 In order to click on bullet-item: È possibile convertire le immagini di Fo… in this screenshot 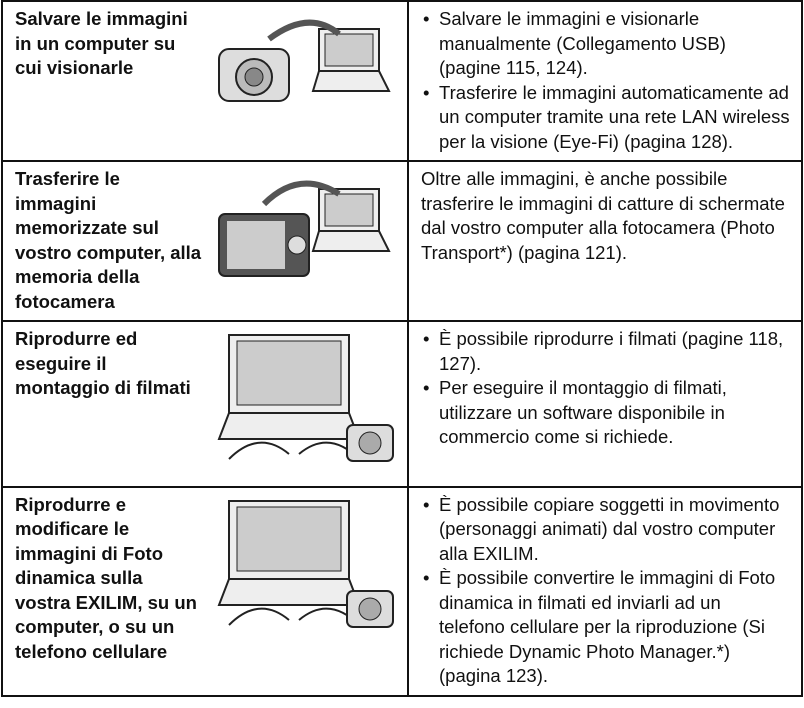, I will do `click(606, 627)`.